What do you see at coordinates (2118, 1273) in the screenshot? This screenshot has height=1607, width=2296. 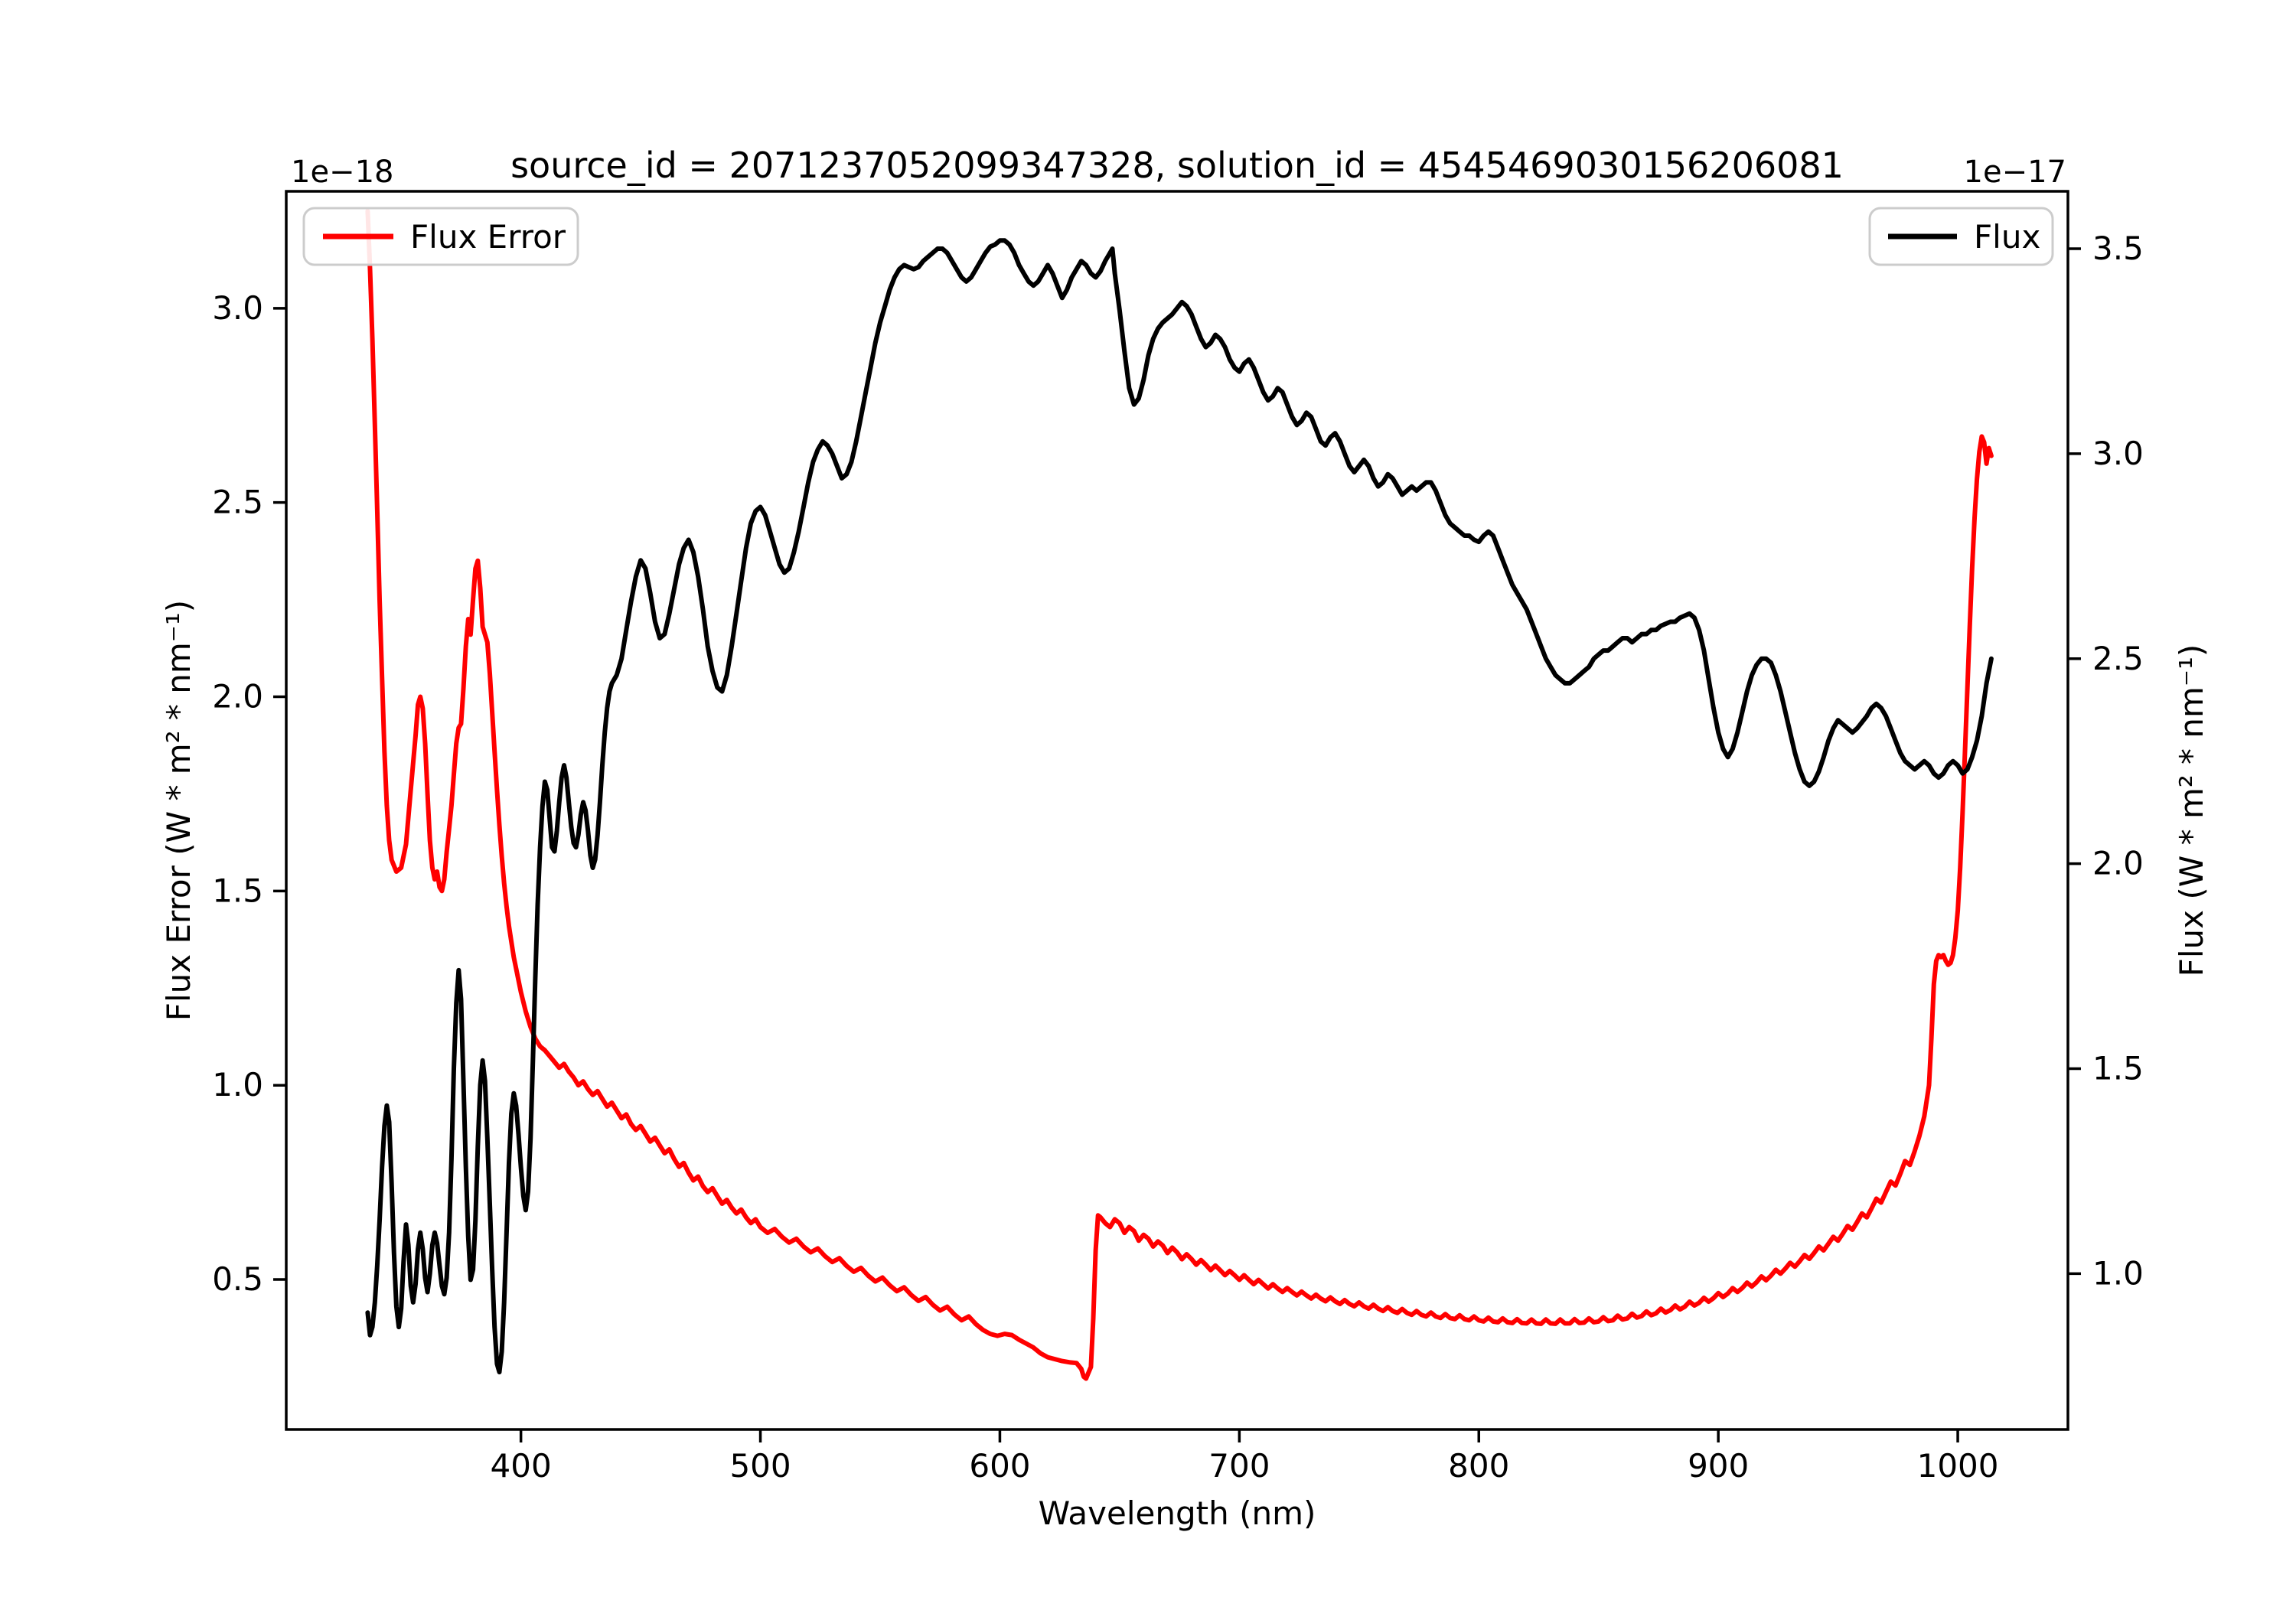 I see `right-y-tick-label: 1.0` at bounding box center [2118, 1273].